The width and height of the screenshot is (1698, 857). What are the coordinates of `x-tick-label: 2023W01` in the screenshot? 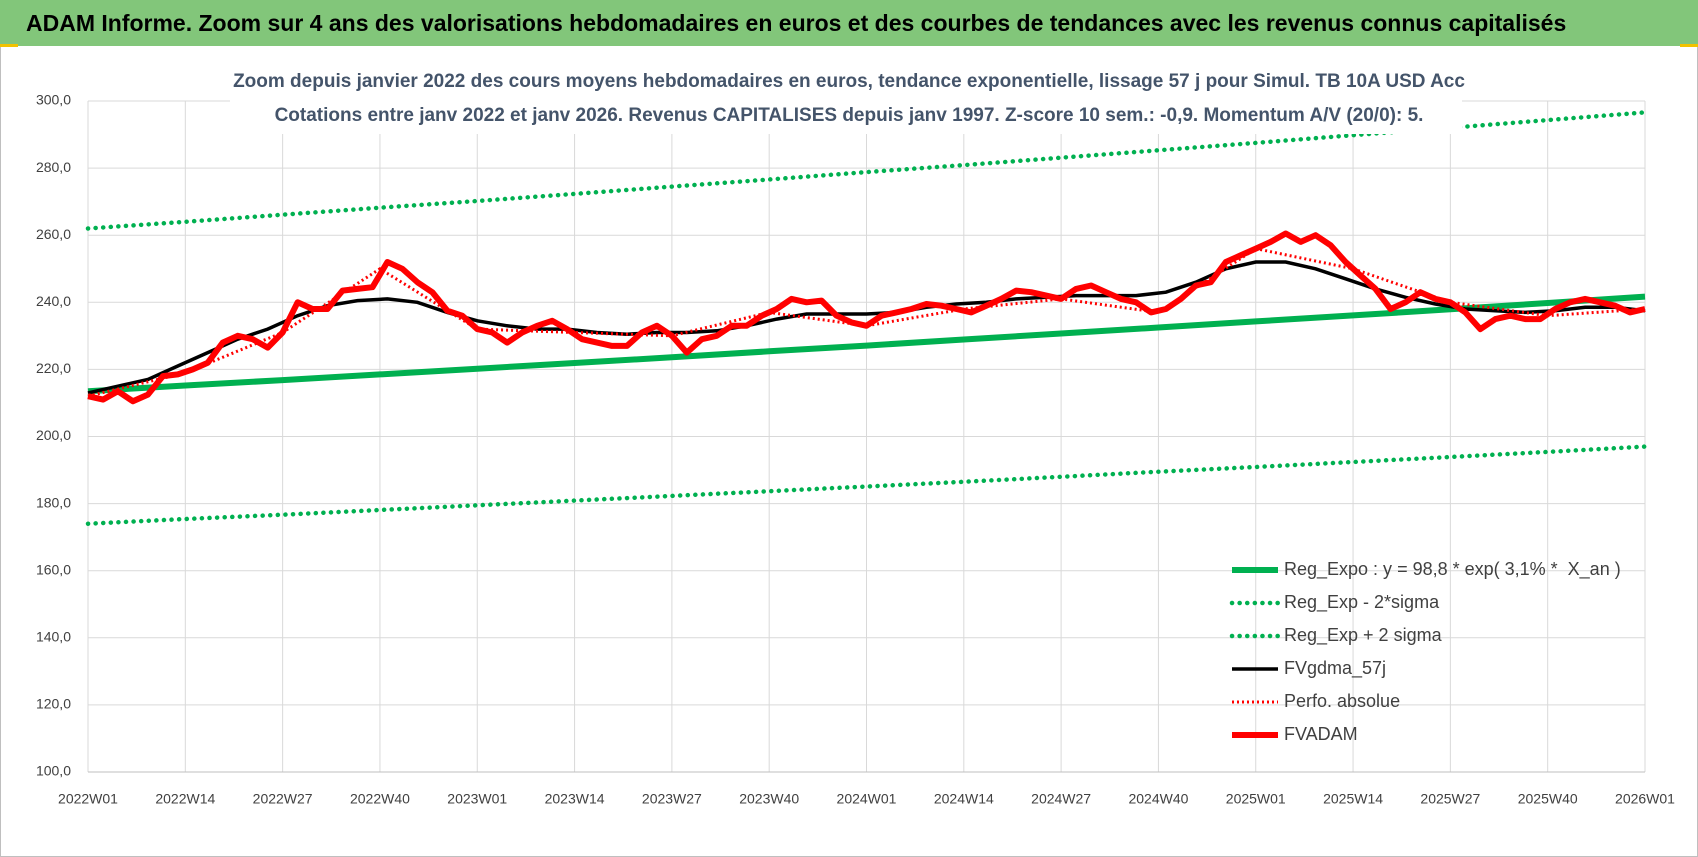 It's located at (477, 799).